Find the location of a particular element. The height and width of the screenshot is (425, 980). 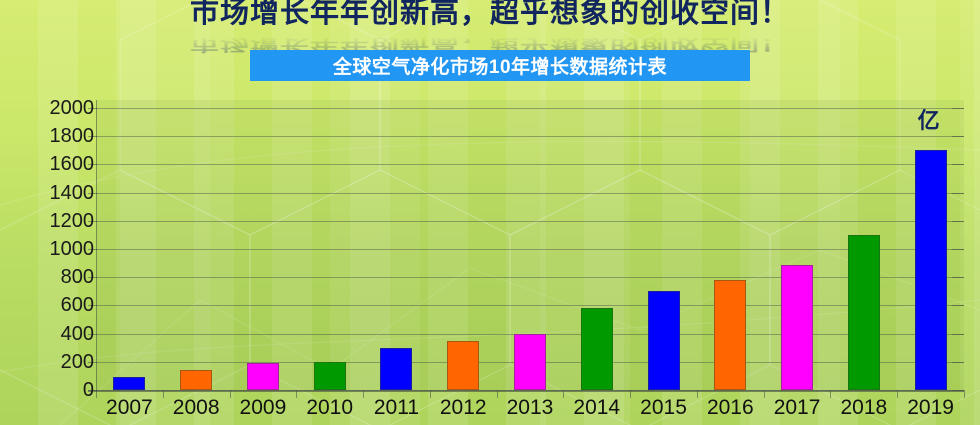

chart-title-banner: 全球空气净化市场10年增长数据统计表 is located at coordinates (500, 65).